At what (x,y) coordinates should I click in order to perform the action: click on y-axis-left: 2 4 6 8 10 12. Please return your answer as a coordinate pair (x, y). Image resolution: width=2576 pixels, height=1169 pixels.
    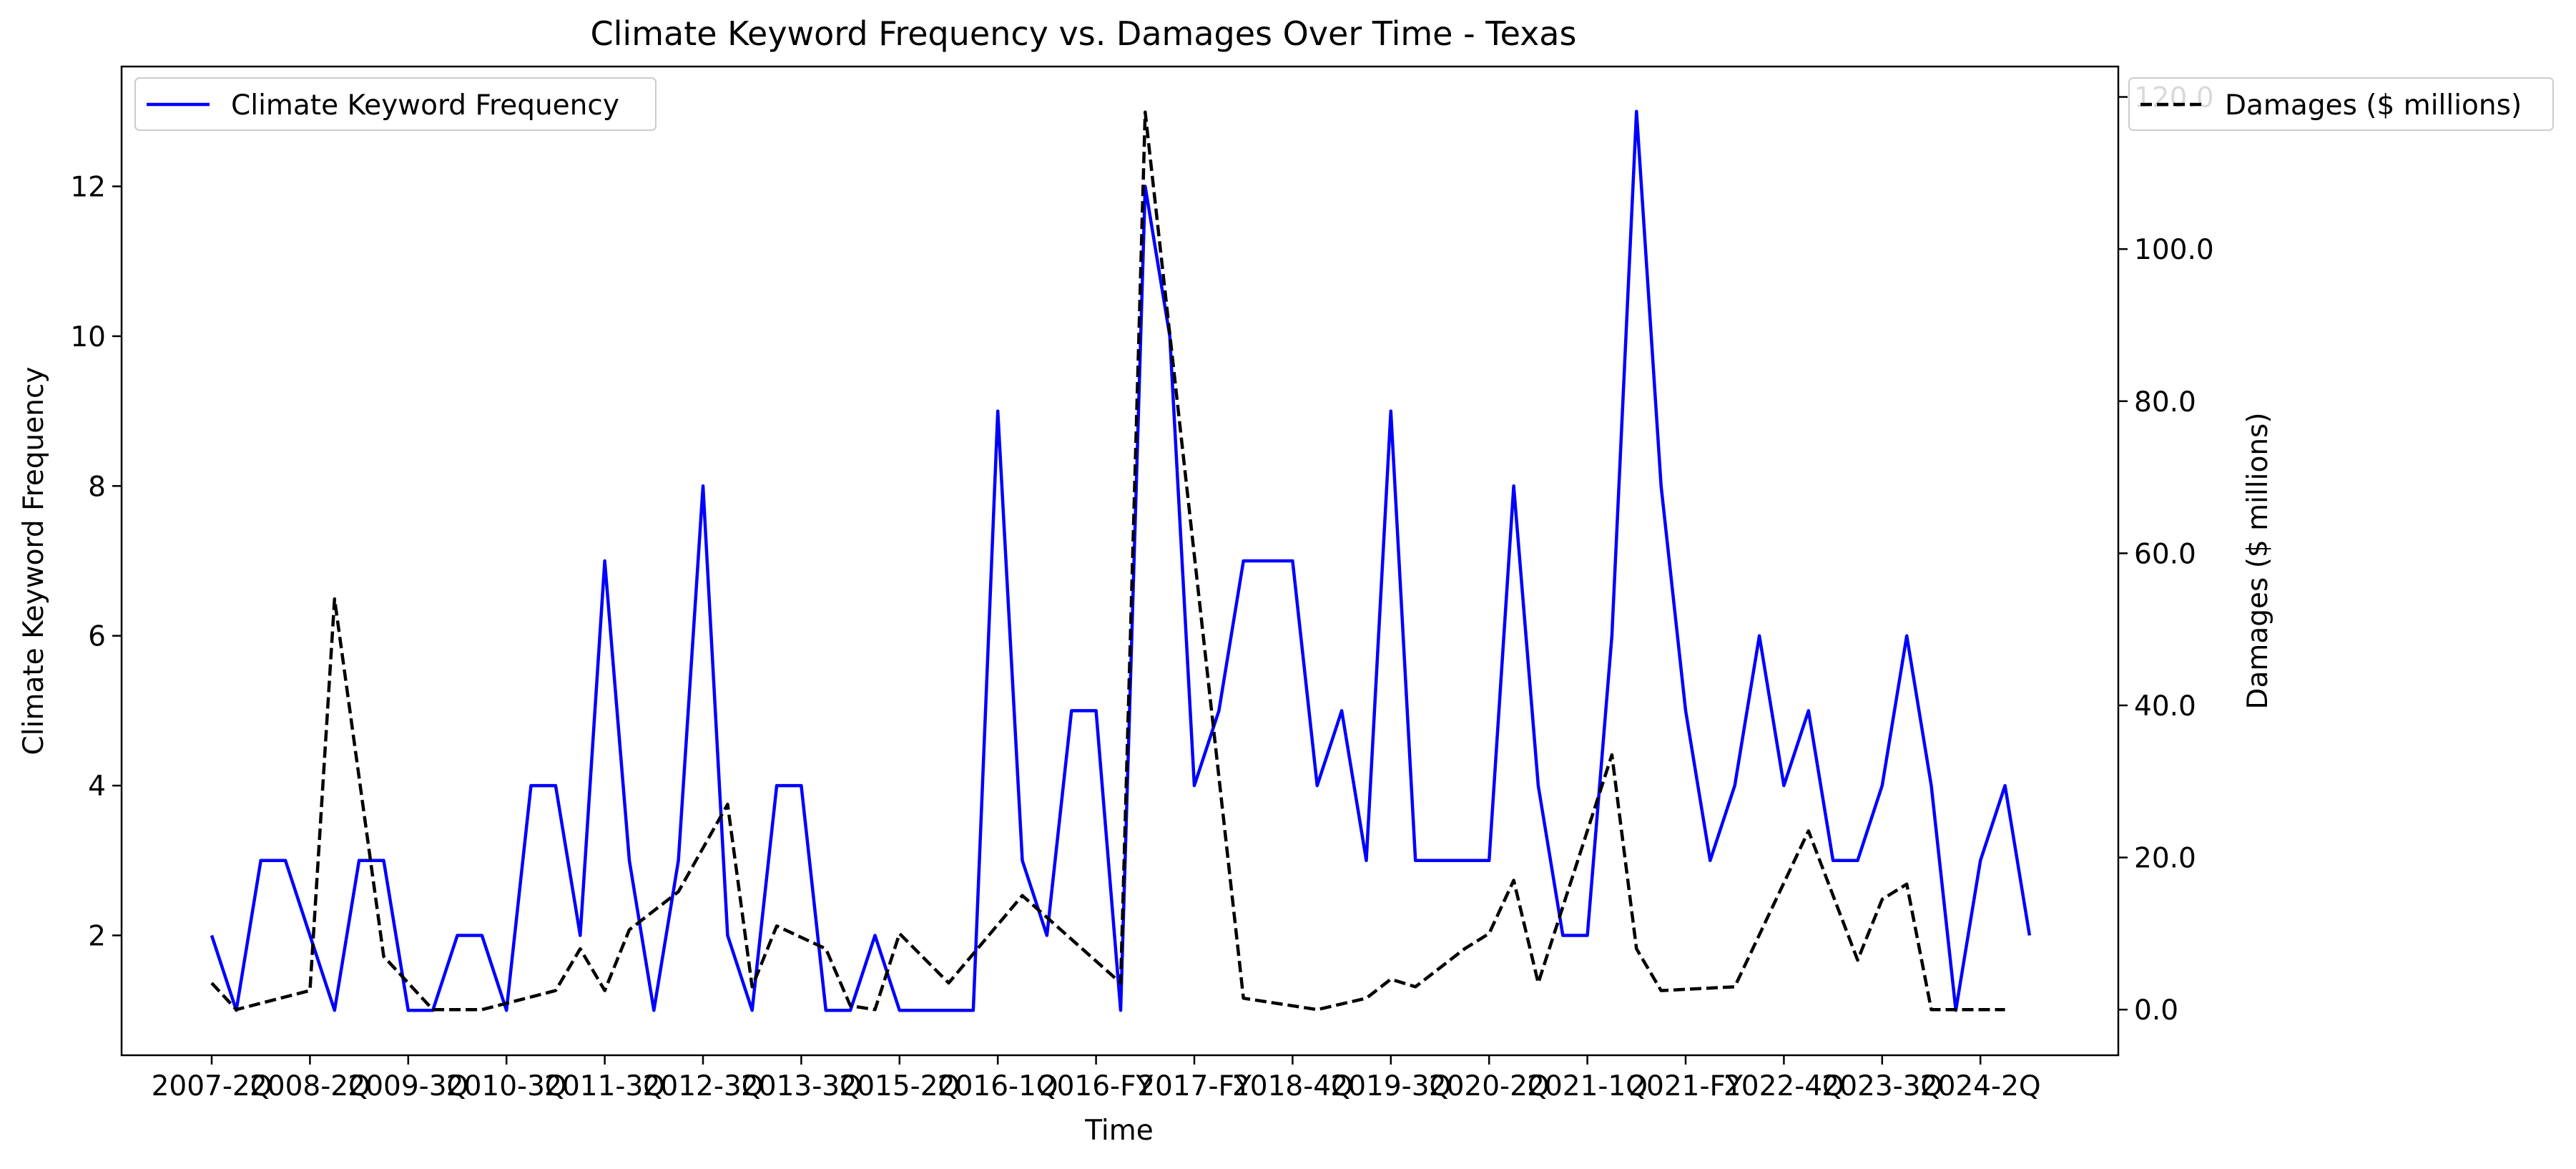
    Looking at the image, I should click on (96, 562).